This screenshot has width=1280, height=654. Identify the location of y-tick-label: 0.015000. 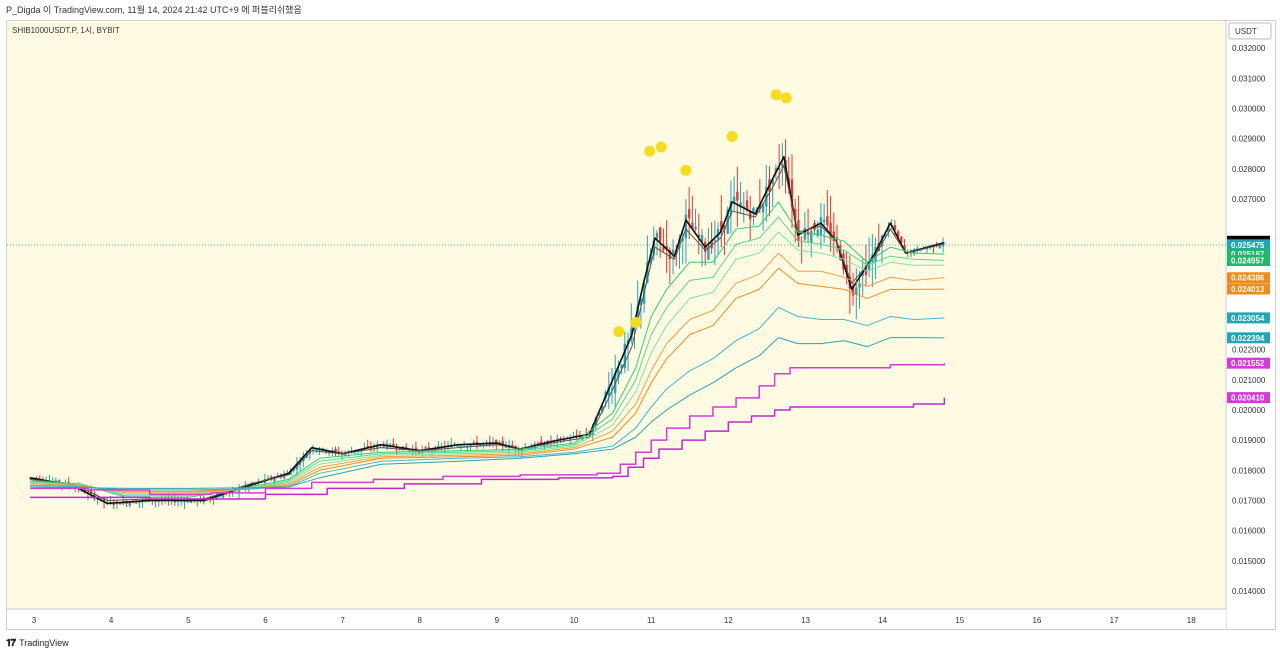
(1249, 561).